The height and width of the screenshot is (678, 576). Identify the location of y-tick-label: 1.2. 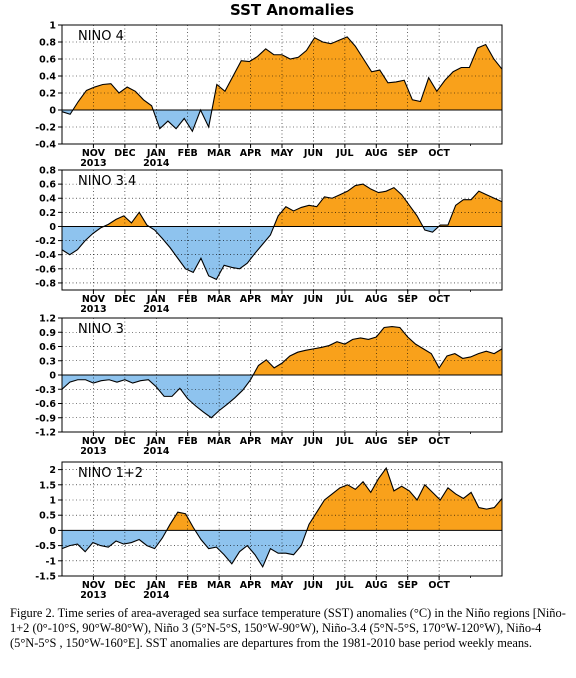
(47, 319).